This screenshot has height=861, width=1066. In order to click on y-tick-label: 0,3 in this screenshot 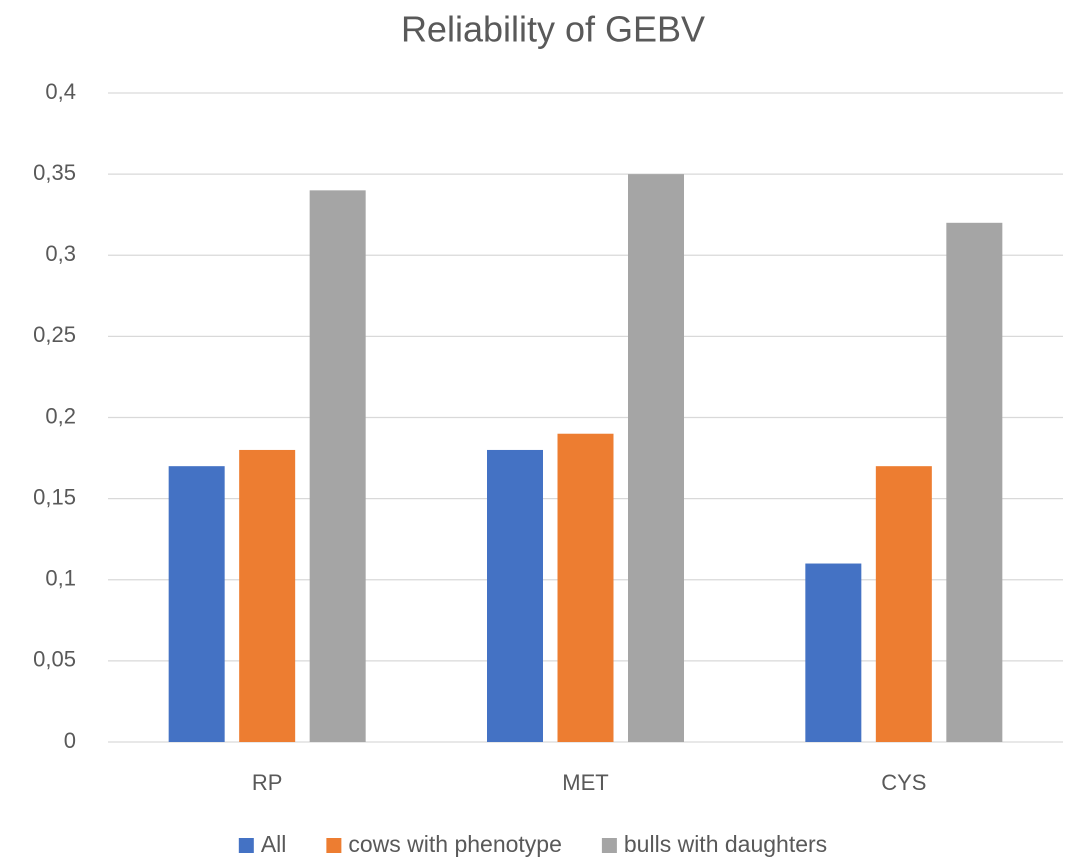, I will do `click(60, 253)`.